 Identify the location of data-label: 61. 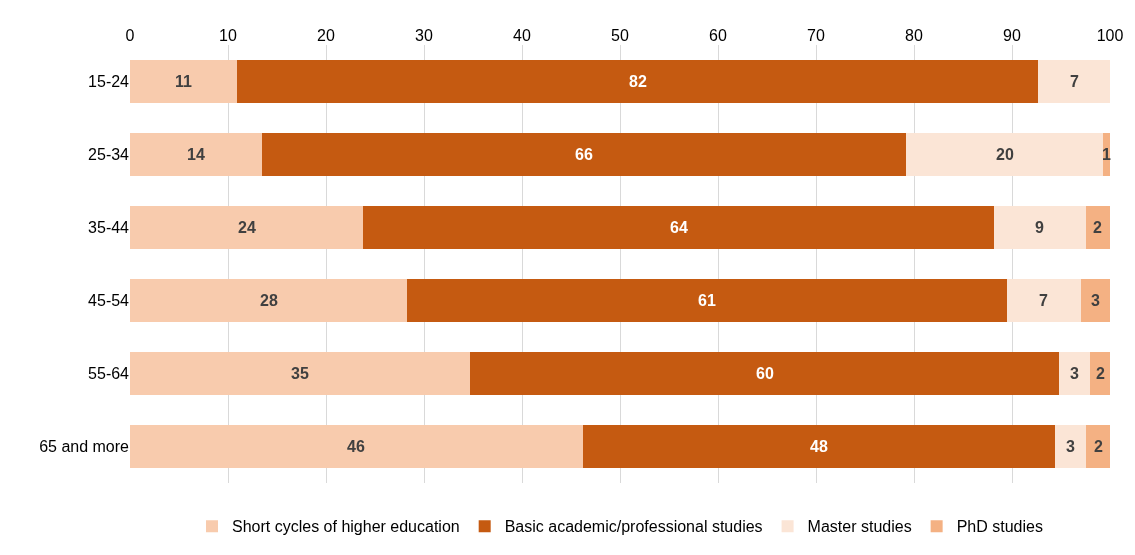
(707, 300).